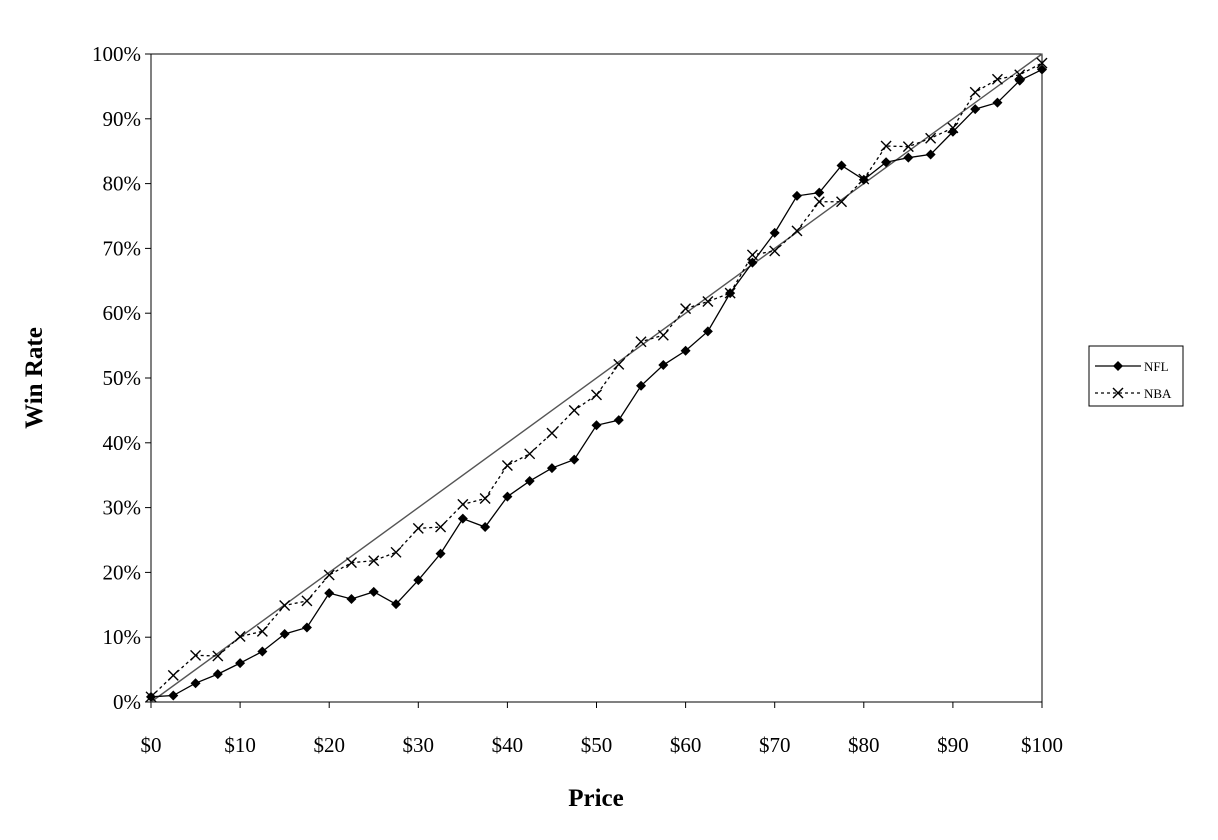 This screenshot has height=840, width=1218. What do you see at coordinates (1118, 366) in the screenshot?
I see `legend-nfl-marker` at bounding box center [1118, 366].